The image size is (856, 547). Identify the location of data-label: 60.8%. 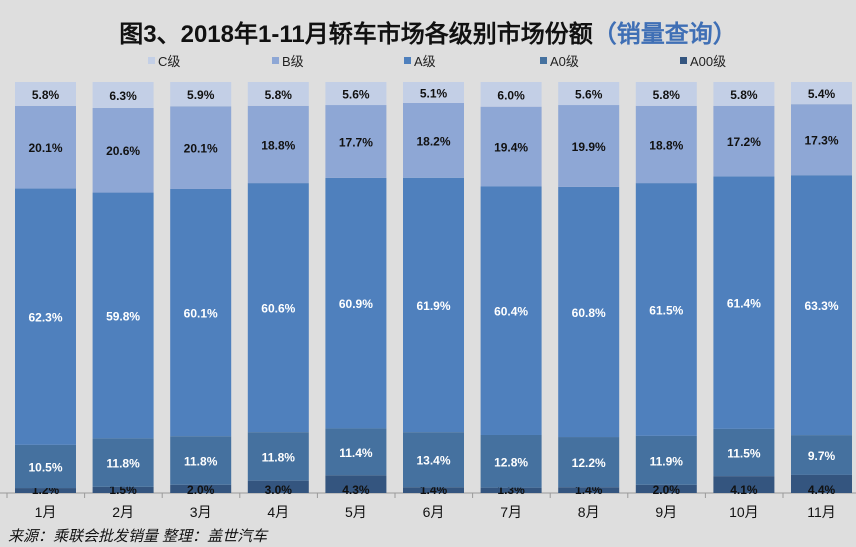
(589, 313).